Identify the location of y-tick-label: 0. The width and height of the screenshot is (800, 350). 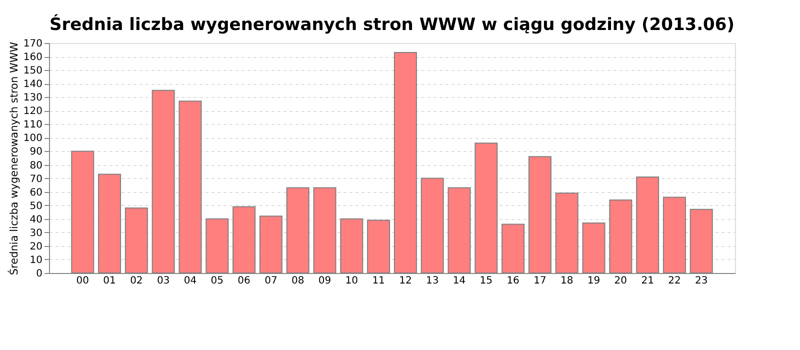
(39, 274).